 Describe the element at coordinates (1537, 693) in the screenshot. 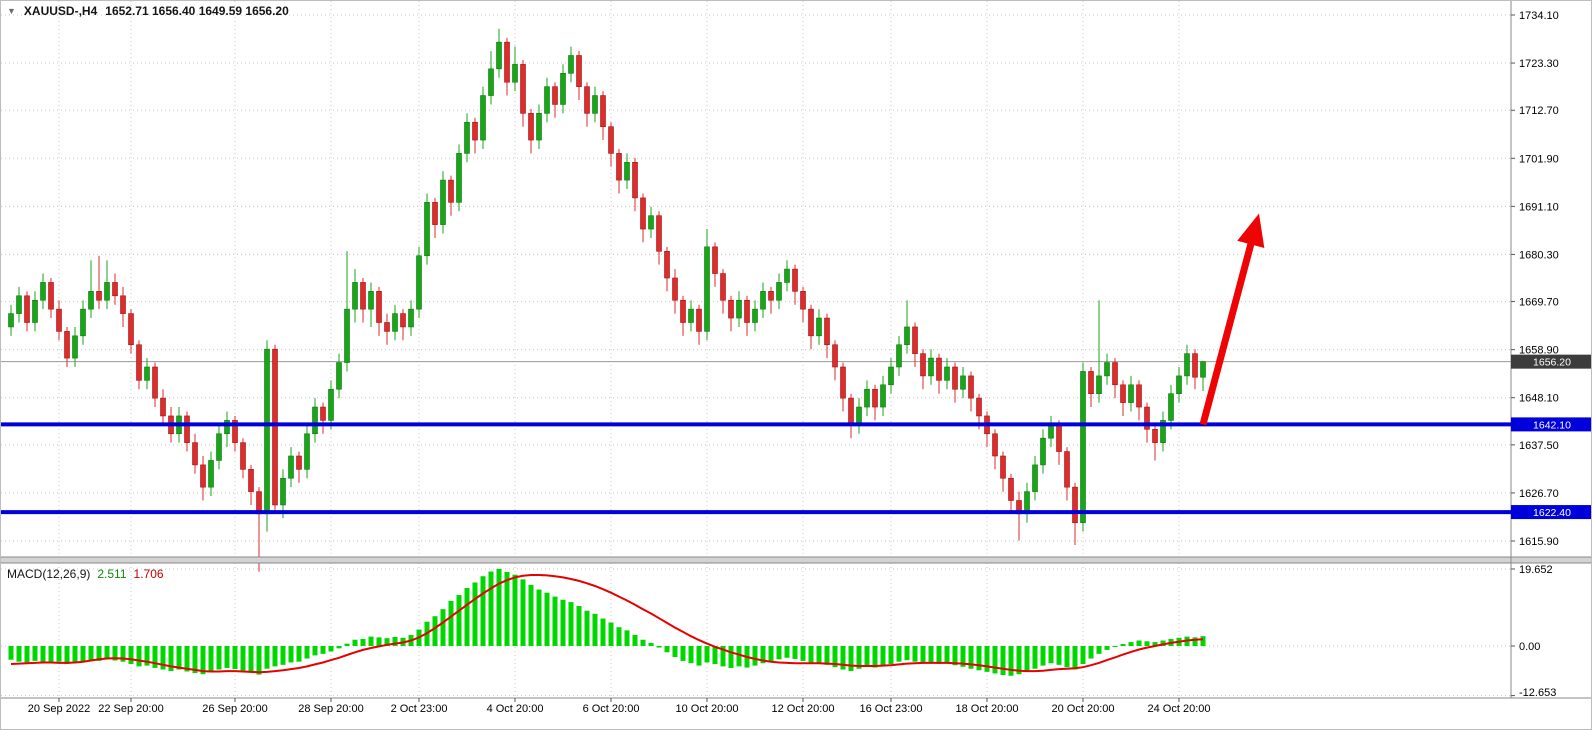

I see `svg-text: -12.653` at that location.